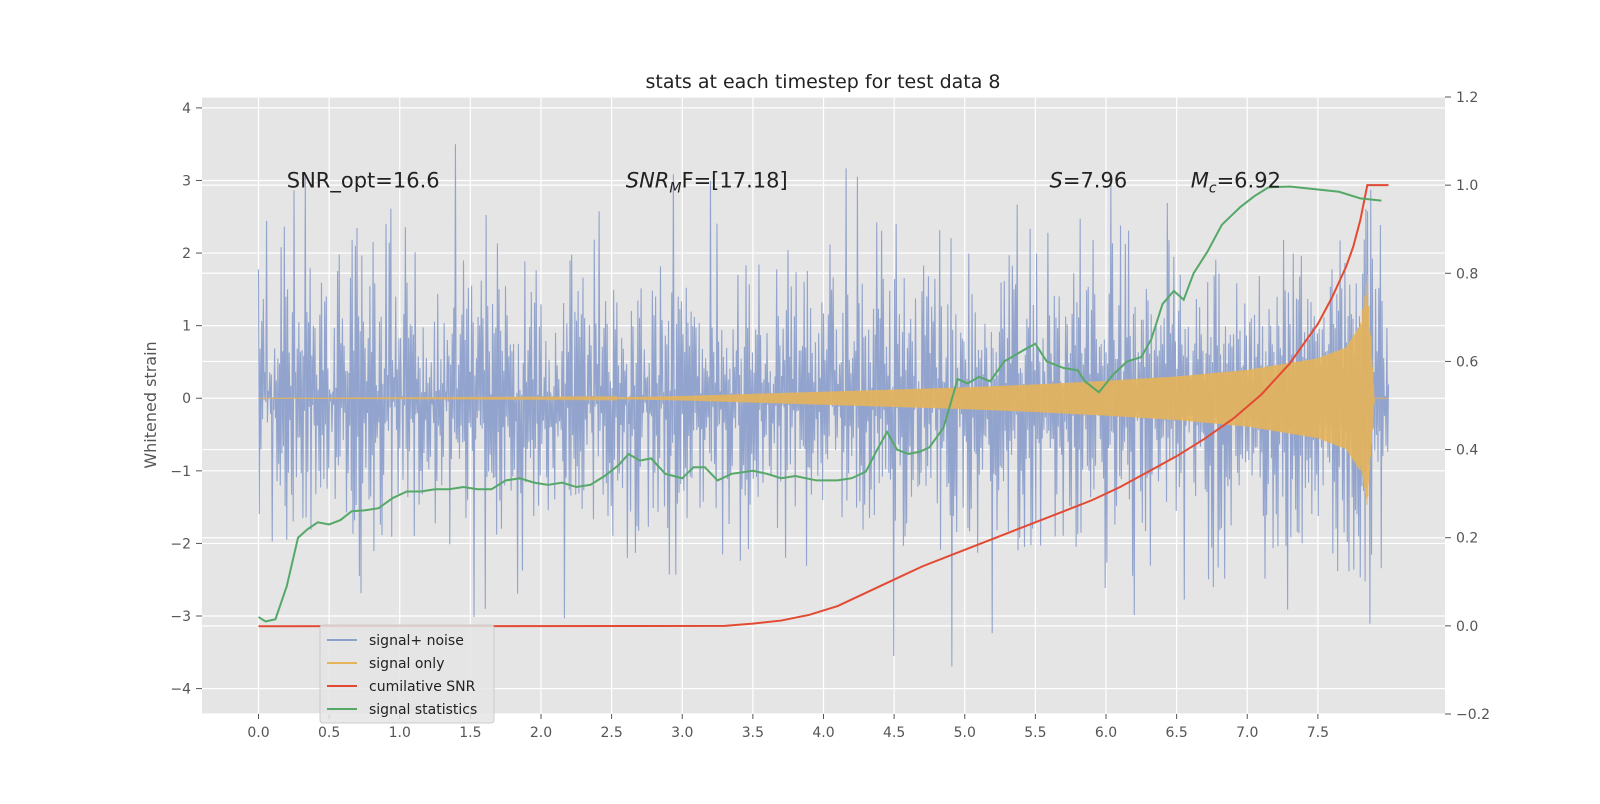 This screenshot has width=1600, height=804. I want to click on y-tick-label: −4, so click(180, 690).